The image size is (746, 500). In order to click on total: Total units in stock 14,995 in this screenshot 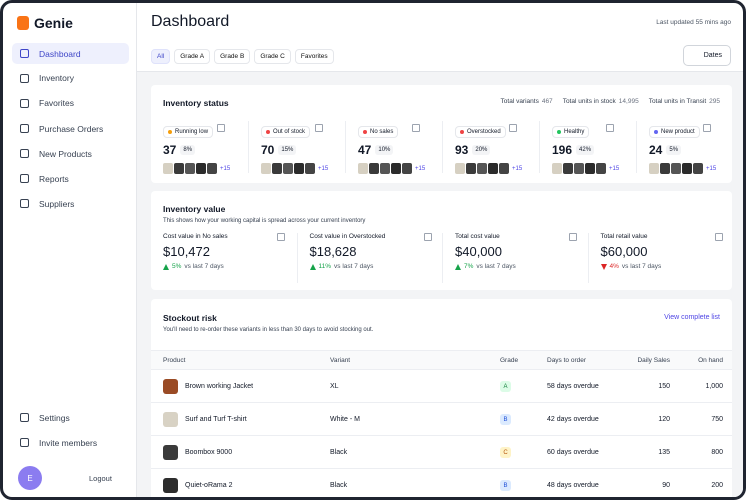, I will do `click(601, 101)`.